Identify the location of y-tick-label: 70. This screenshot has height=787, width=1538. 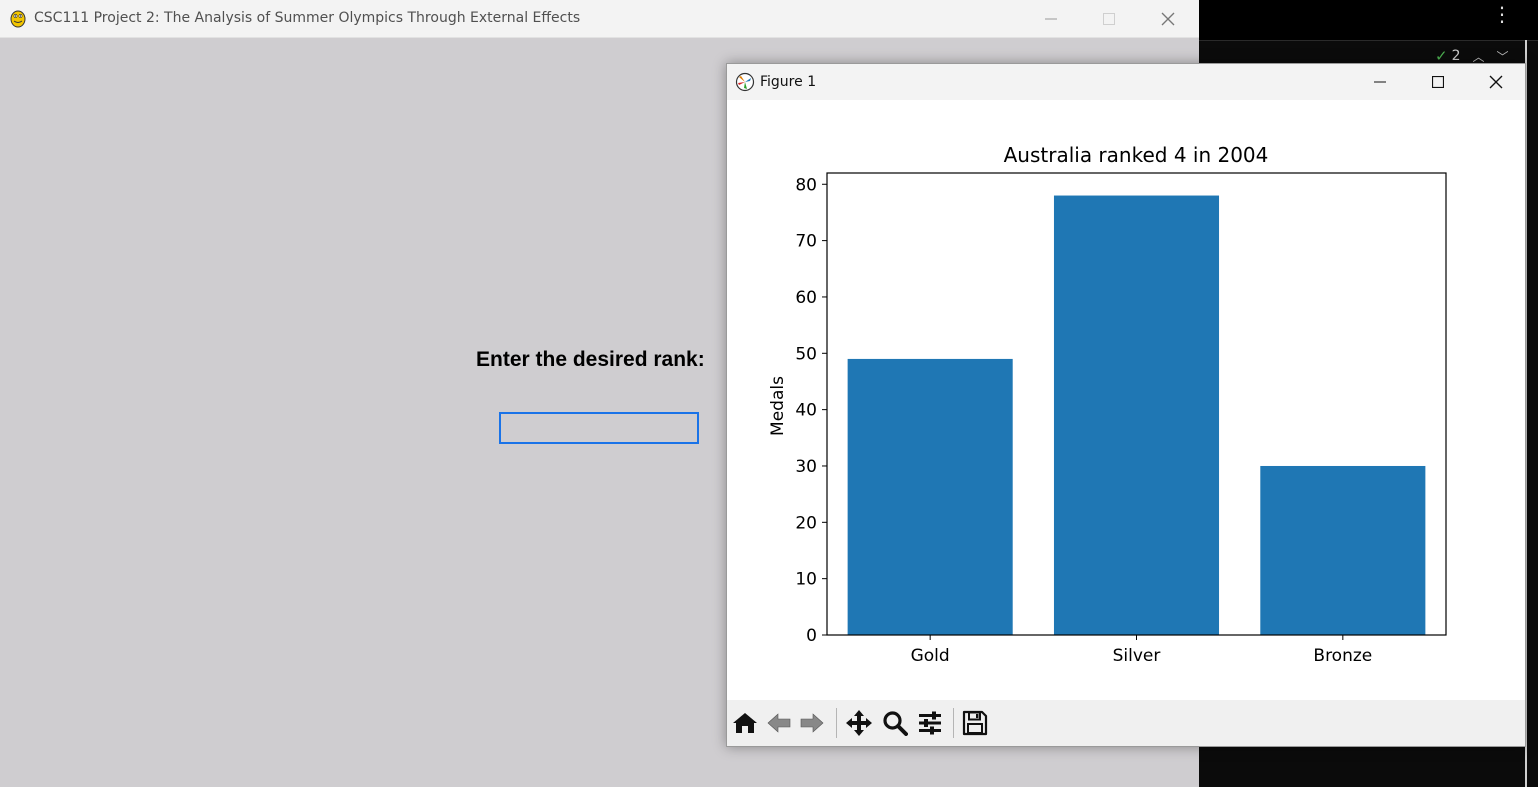
(806, 242).